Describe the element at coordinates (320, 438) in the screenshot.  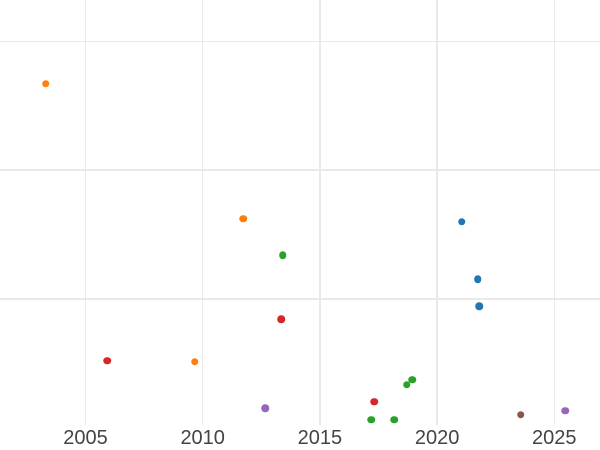
I see `x-tick-label: 2015` at that location.